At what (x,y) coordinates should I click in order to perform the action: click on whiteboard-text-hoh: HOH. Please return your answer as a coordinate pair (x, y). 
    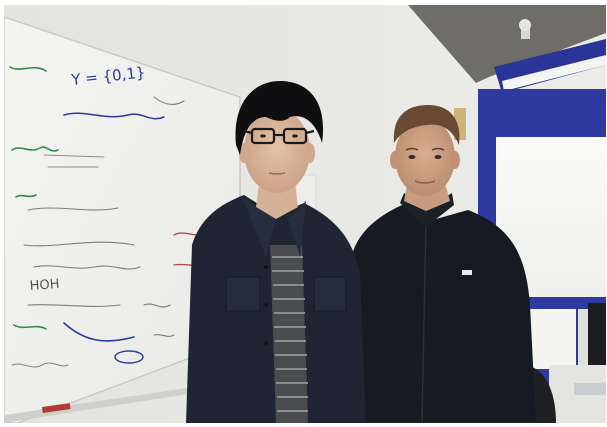
    Looking at the image, I should click on (44, 285).